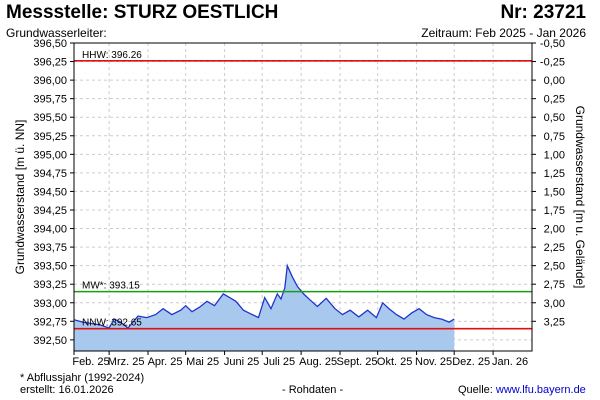 This screenshot has width=600, height=400. I want to click on y-right-tick-label: 0,50, so click(554, 118).